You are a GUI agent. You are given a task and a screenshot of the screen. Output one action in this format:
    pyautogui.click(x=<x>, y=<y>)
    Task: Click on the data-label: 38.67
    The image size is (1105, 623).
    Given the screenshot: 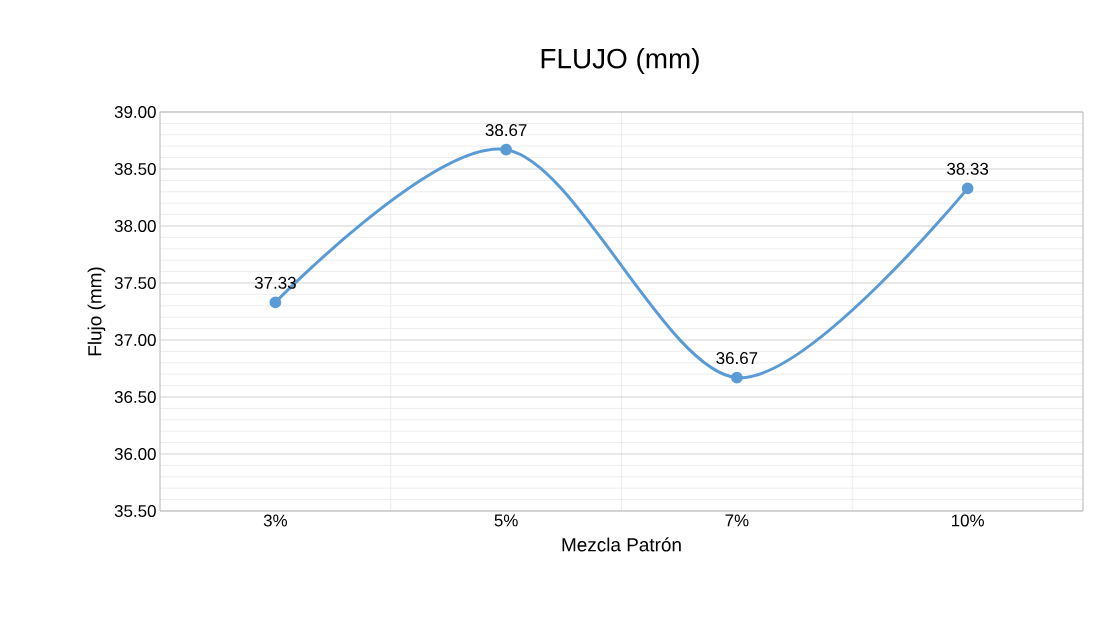 What is the action you would take?
    pyautogui.click(x=506, y=130)
    